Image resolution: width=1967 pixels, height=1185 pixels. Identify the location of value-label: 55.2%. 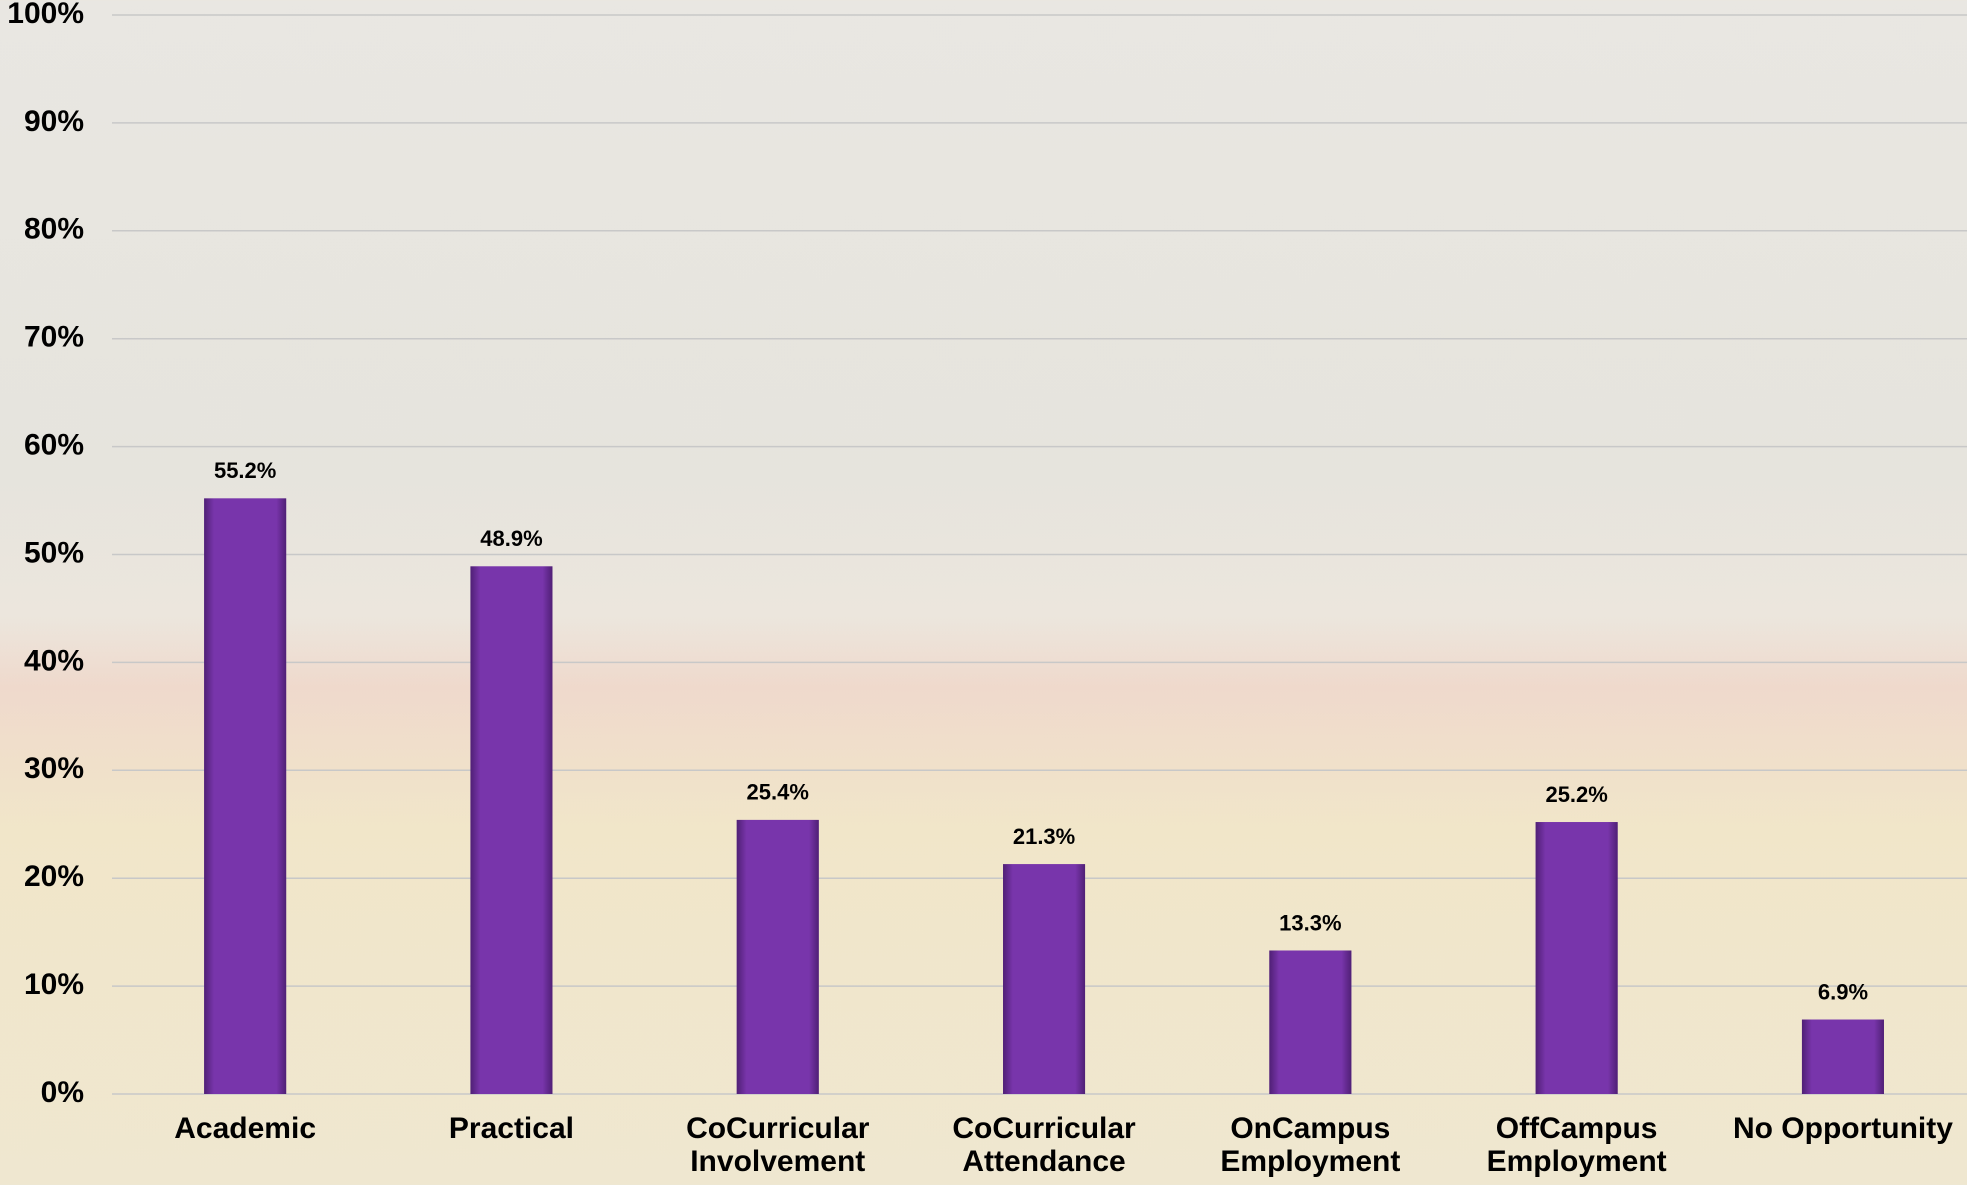
(245, 470).